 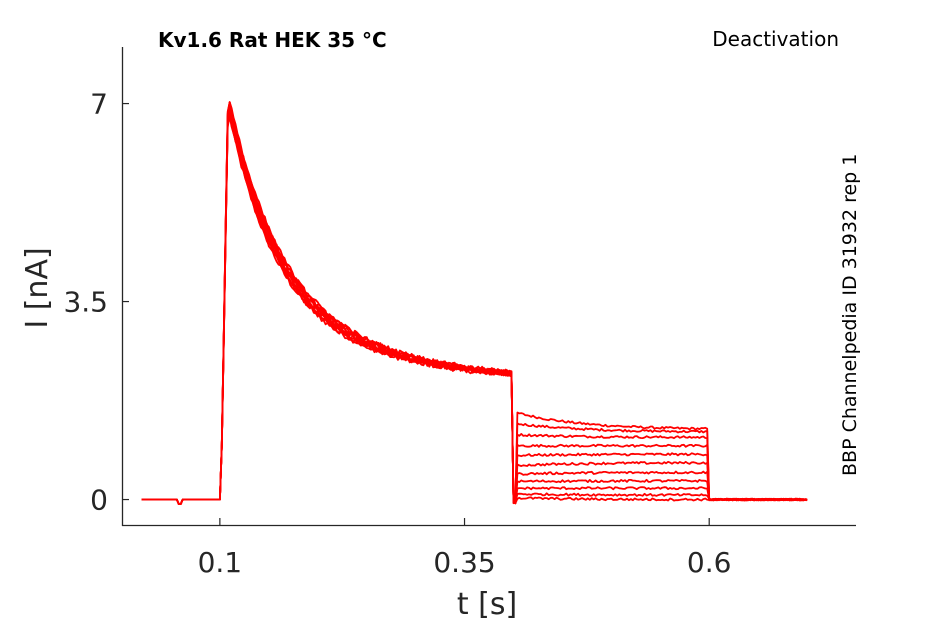 What do you see at coordinates (99, 500) in the screenshot?
I see `y-tick-label: 0` at bounding box center [99, 500].